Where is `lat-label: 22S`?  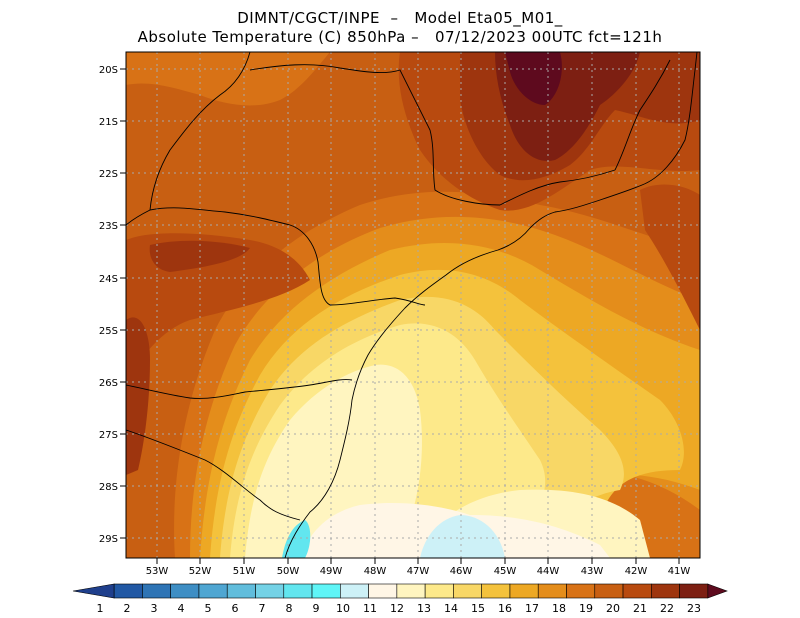 lat-label: 22S is located at coordinates (108, 174).